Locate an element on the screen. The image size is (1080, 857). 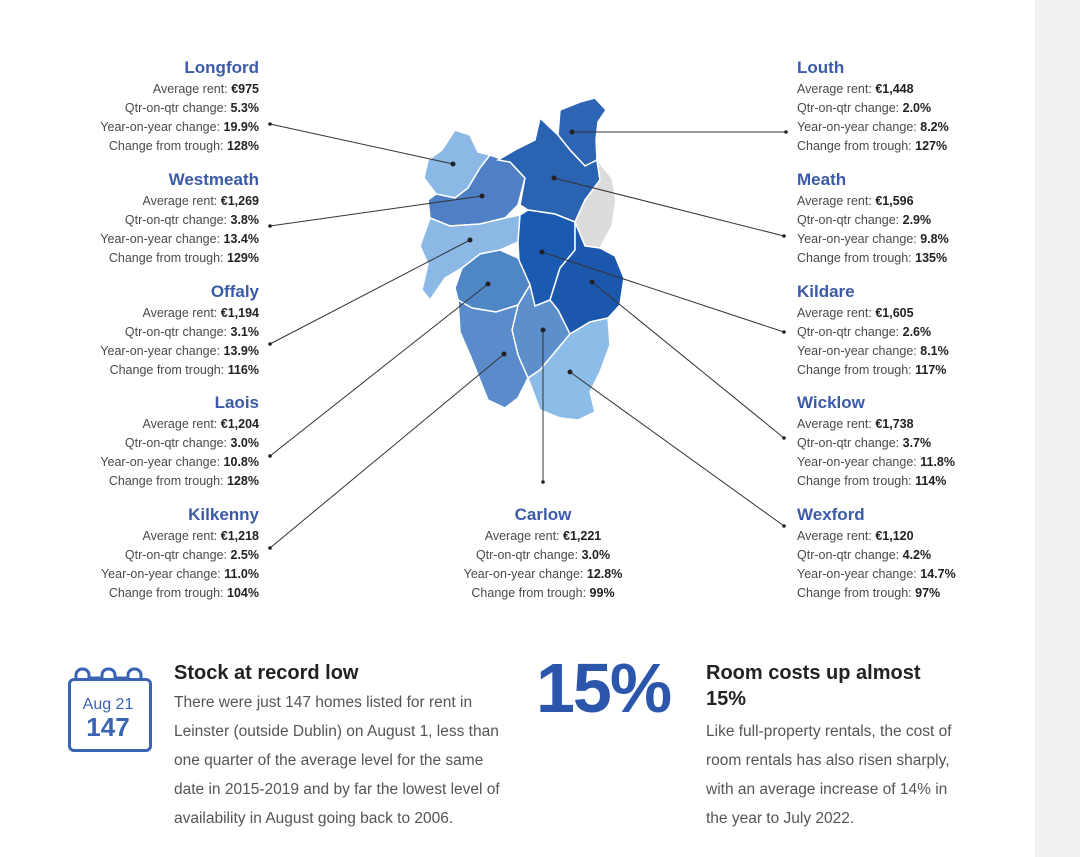
county-name: Kildare is located at coordinates (826, 291).